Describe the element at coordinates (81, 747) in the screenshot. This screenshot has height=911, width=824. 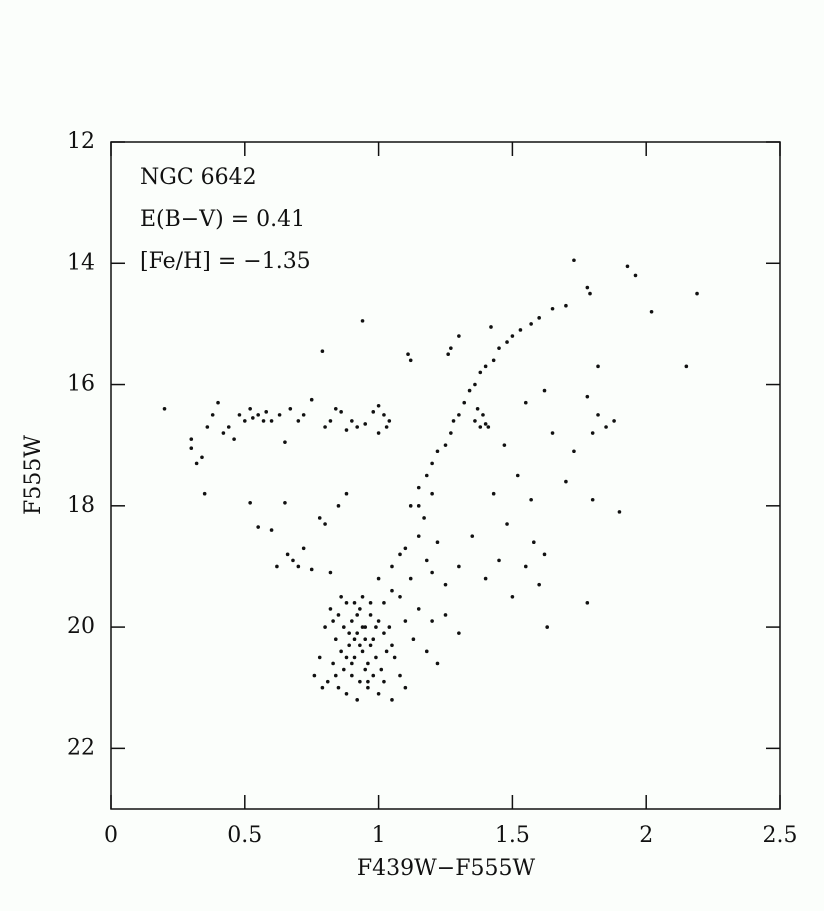
I see `y-tick-label: 22` at that location.